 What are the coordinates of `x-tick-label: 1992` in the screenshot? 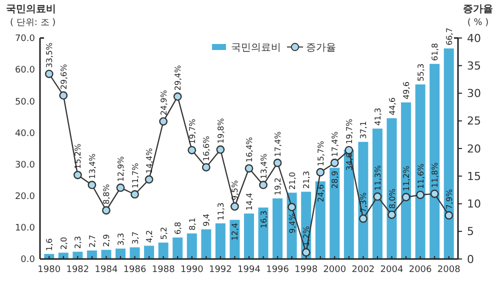 It's located at (220, 270).